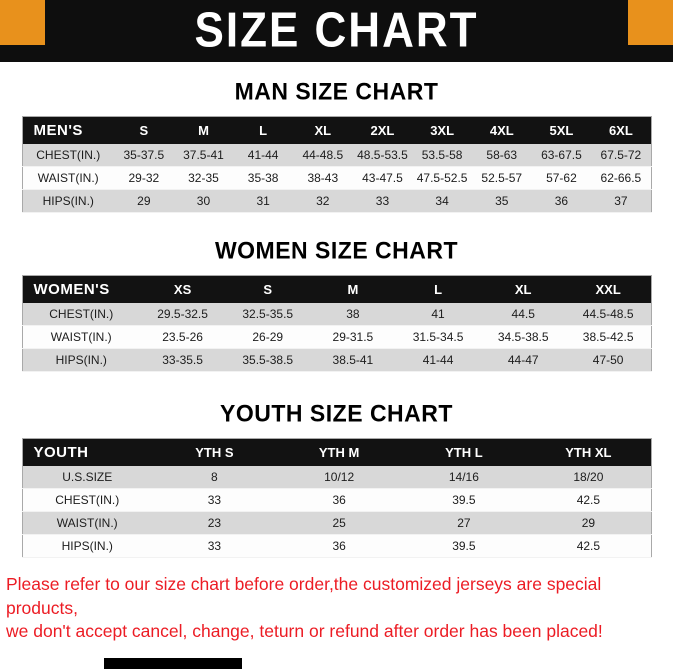  What do you see at coordinates (588, 477) in the screenshot?
I see `size-value-cell: 18/20` at bounding box center [588, 477].